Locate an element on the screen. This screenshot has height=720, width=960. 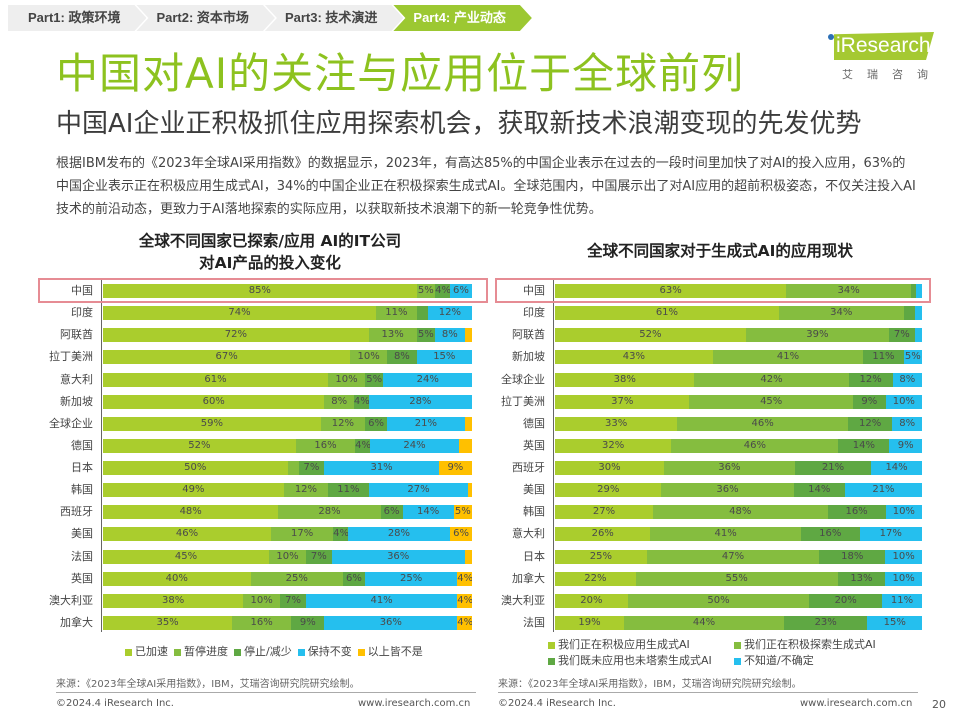
bar-row: 澳大利亚 38% 10% 7% 41% 4% is located at coordinates (260, 600).